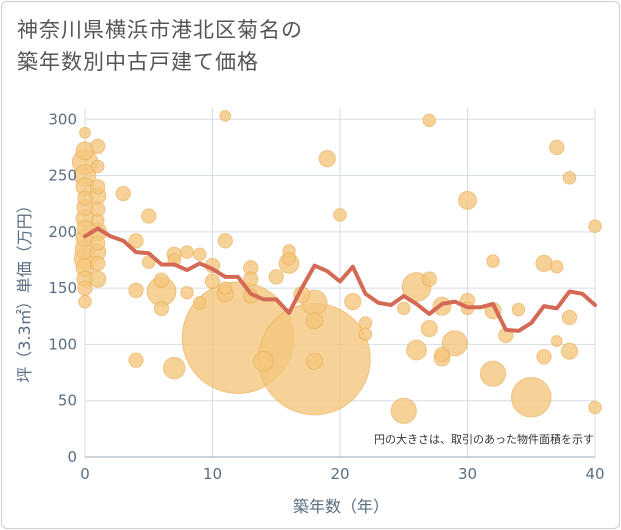 The height and width of the screenshot is (530, 621). What do you see at coordinates (138, 62) in the screenshot?
I see `chart-title-line-2: 築年数別中古戸建て価格` at bounding box center [138, 62].